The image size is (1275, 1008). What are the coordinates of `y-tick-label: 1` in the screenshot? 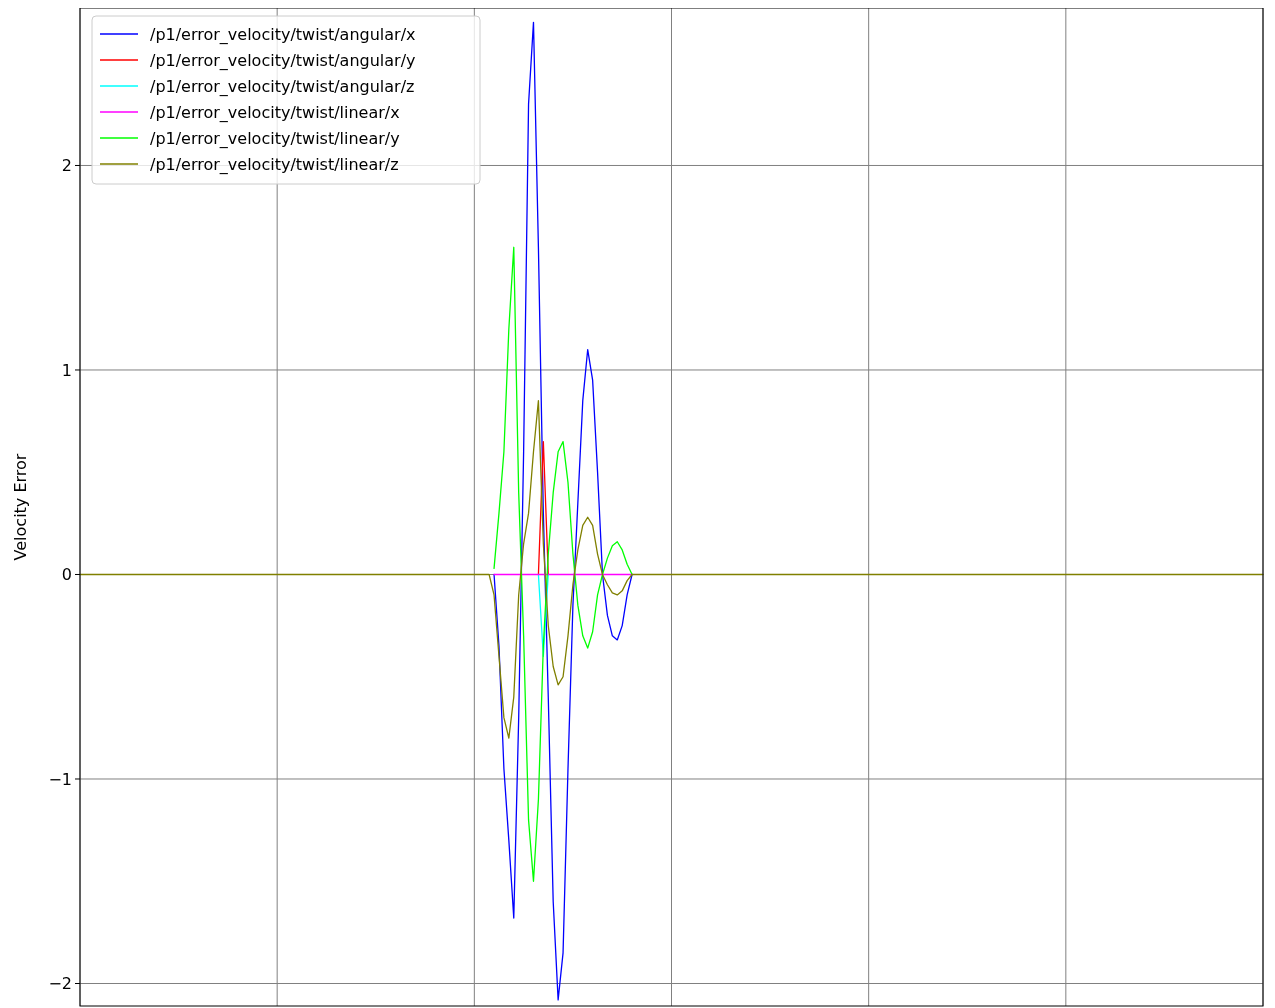 It's located at (66, 370).